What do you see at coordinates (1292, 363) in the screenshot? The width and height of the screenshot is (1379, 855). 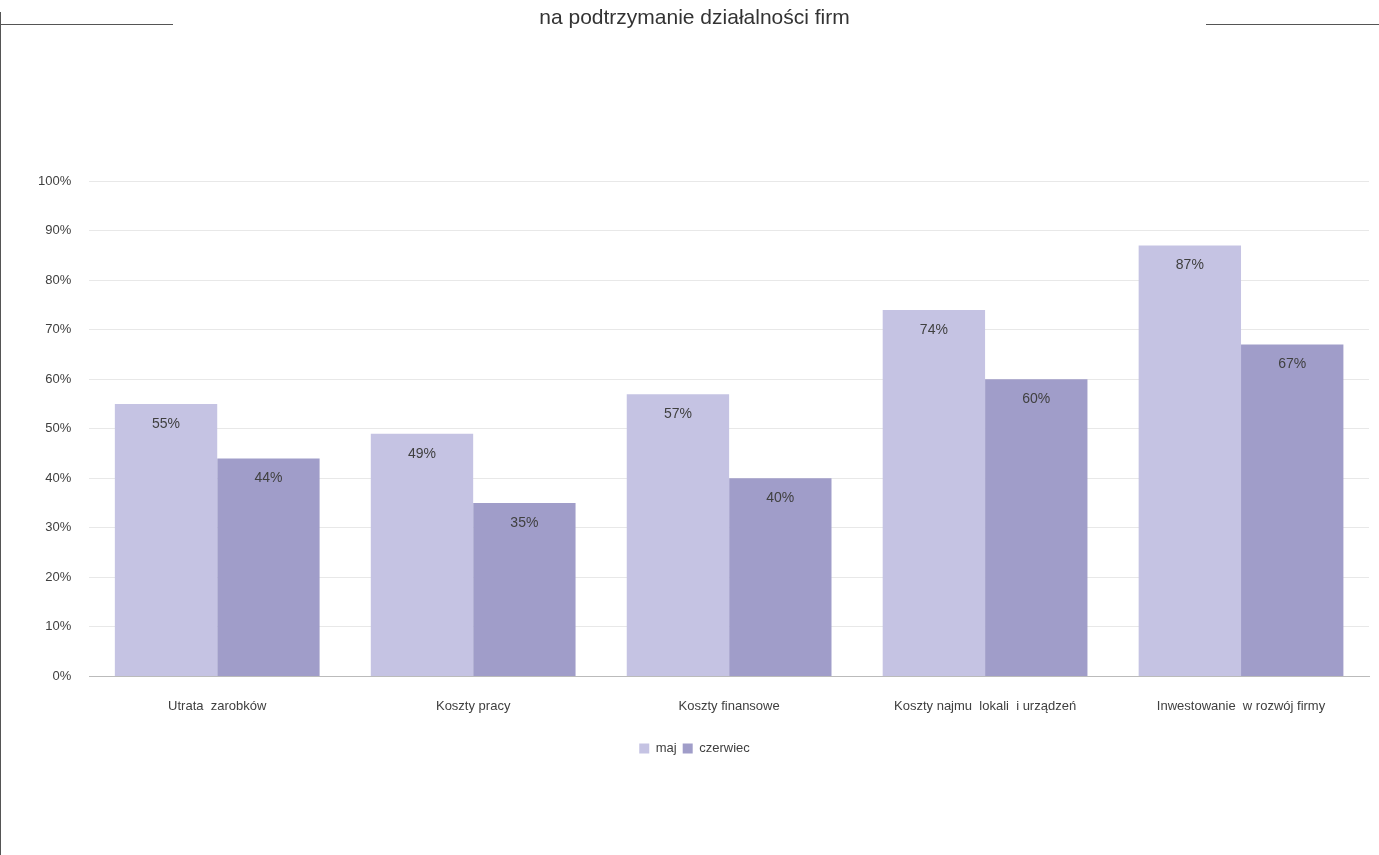 I see `text: 67%` at bounding box center [1292, 363].